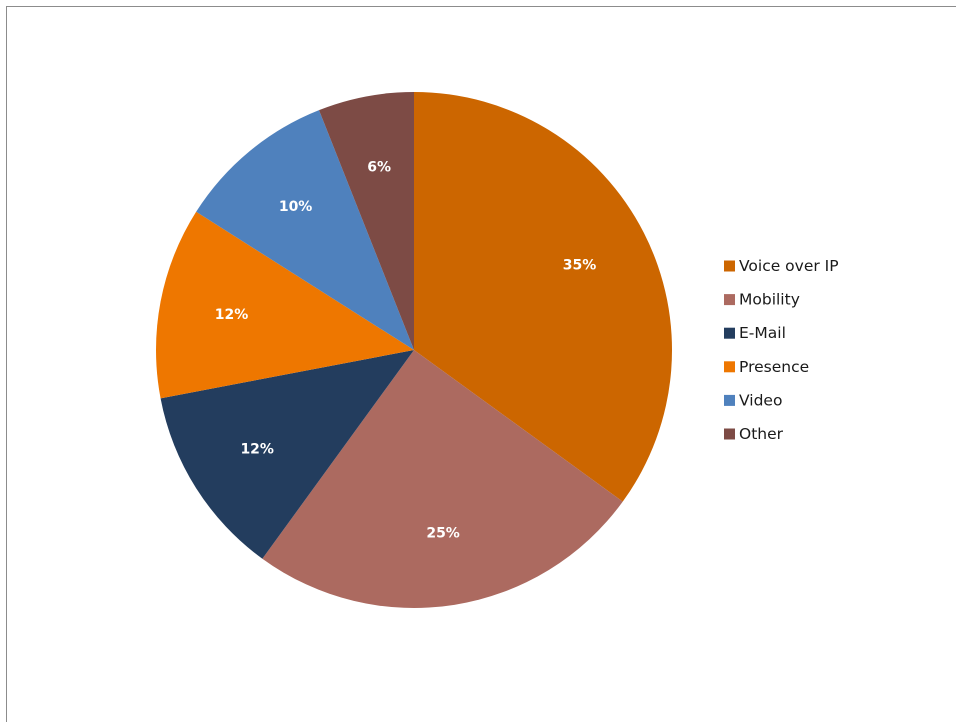  I want to click on slice-label-video: 10%, so click(296, 207).